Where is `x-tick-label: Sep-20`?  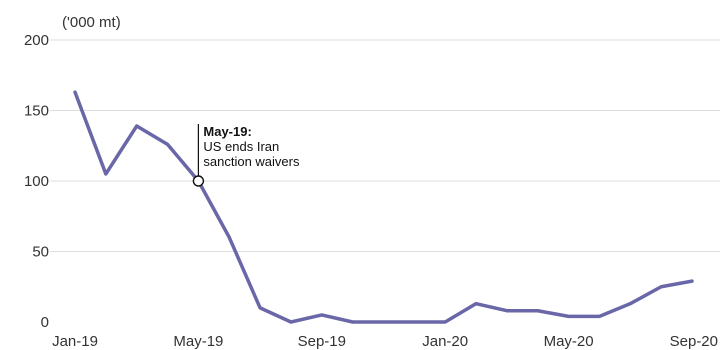
x-tick-label: Sep-20 is located at coordinates (694, 341).